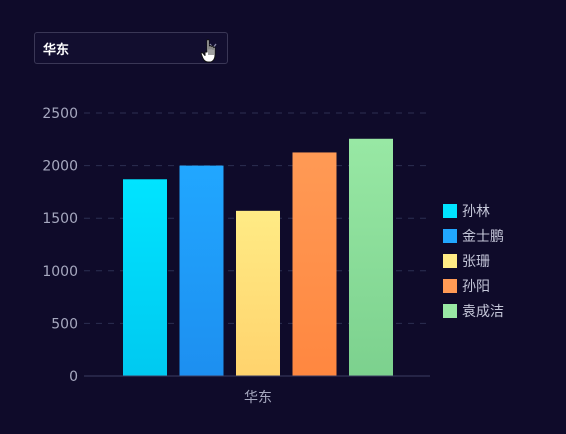 Image resolution: width=566 pixels, height=434 pixels. What do you see at coordinates (145, 277) in the screenshot?
I see `bar-孙林` at bounding box center [145, 277].